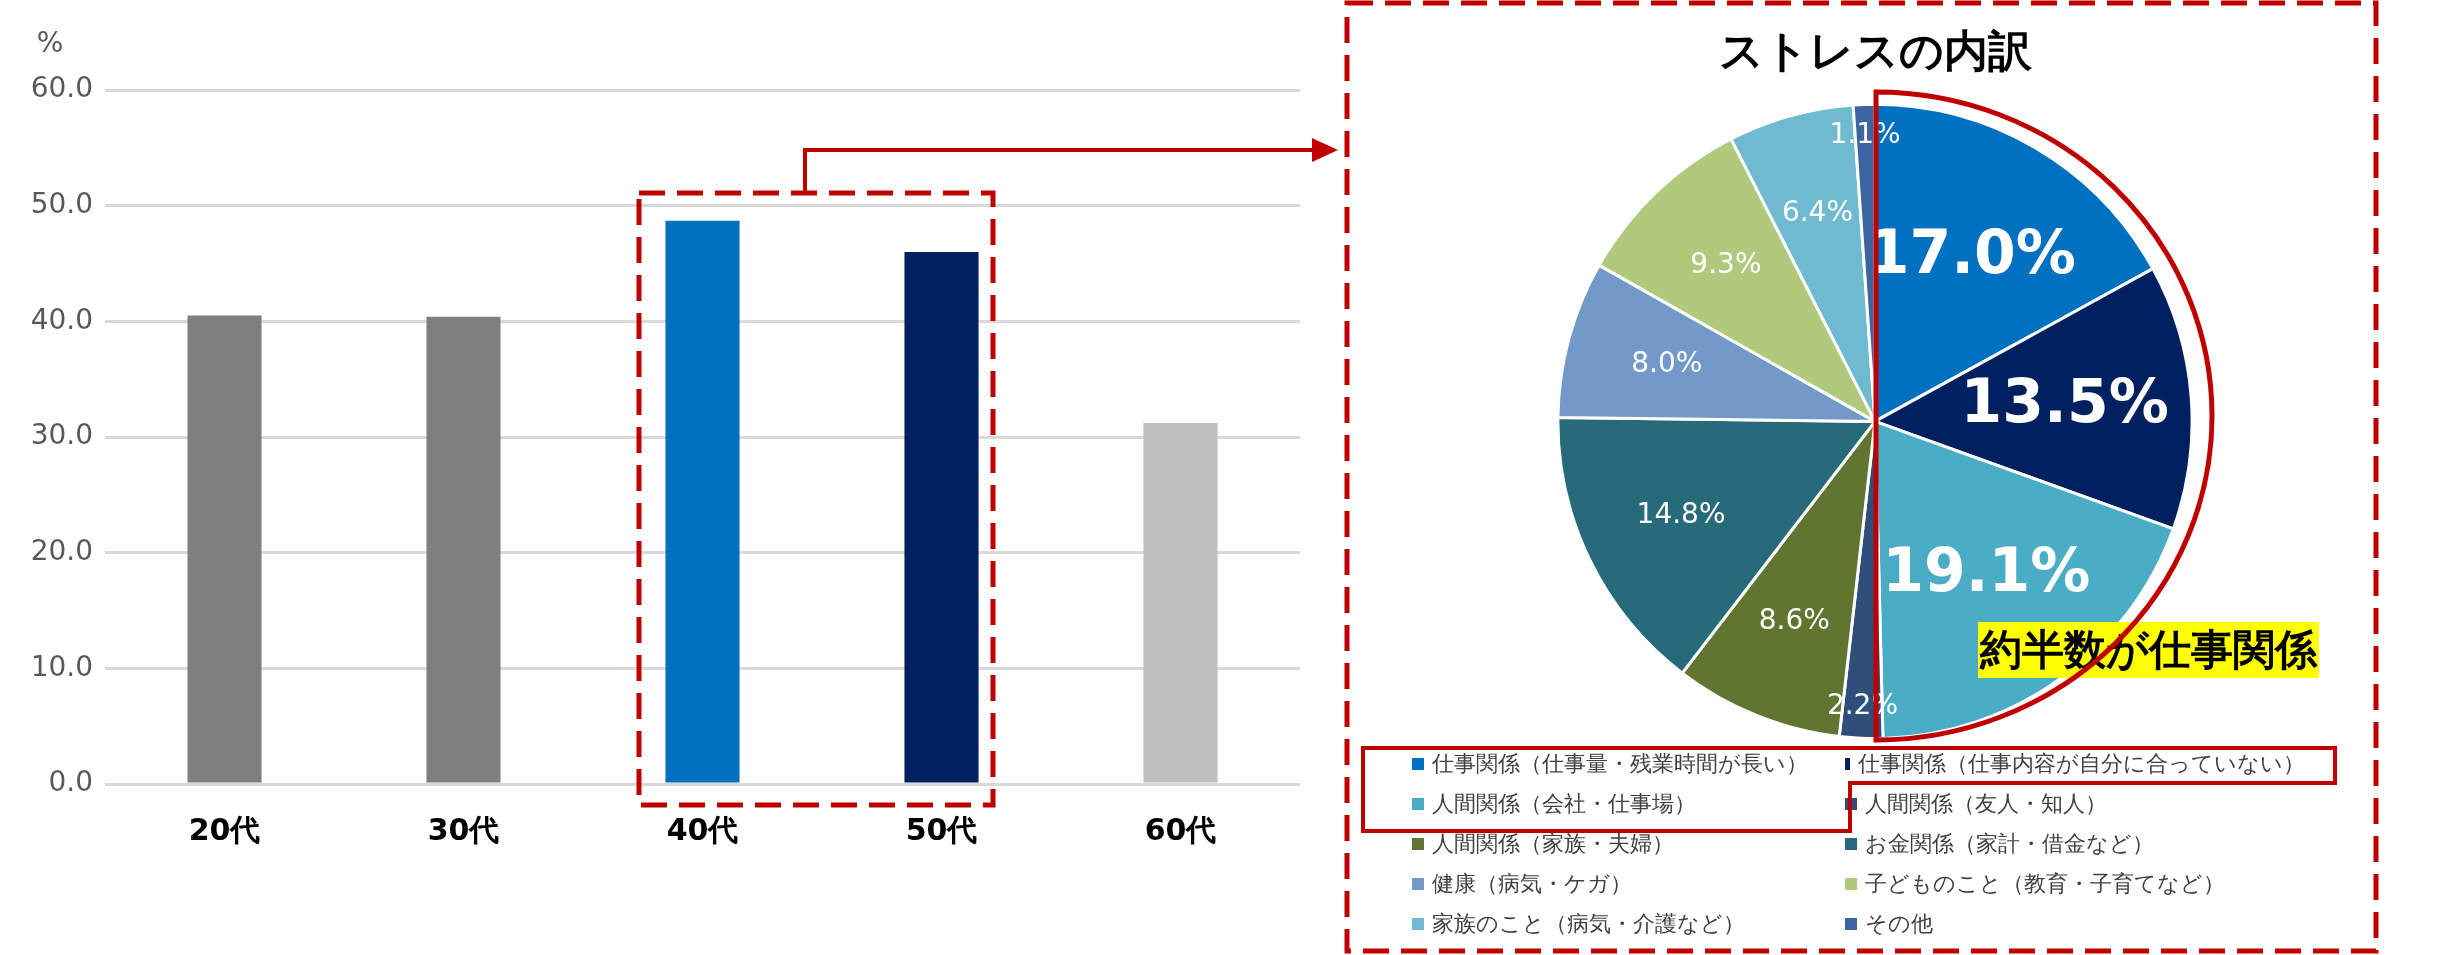 This screenshot has width=2450, height=955. What do you see at coordinates (61, 88) in the screenshot?
I see `y-tick-label: 60.0` at bounding box center [61, 88].